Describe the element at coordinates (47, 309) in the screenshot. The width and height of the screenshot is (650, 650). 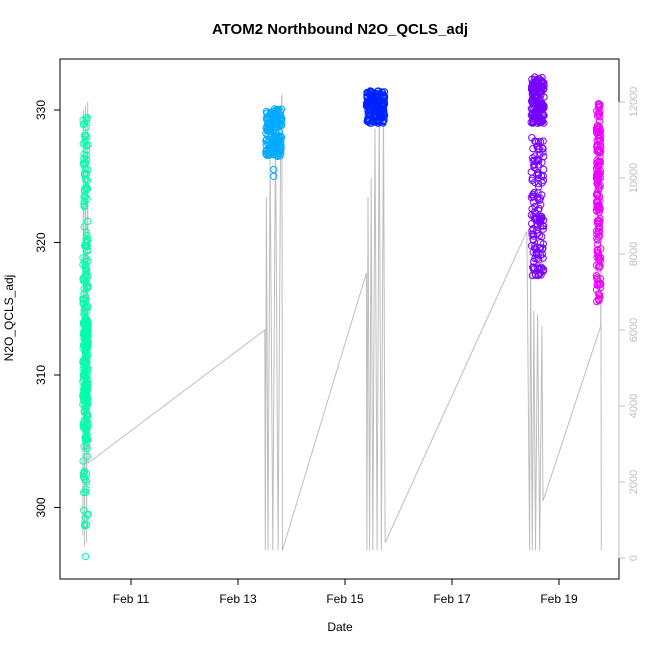
I see `y-axis-left: 300 310 320 330` at that location.